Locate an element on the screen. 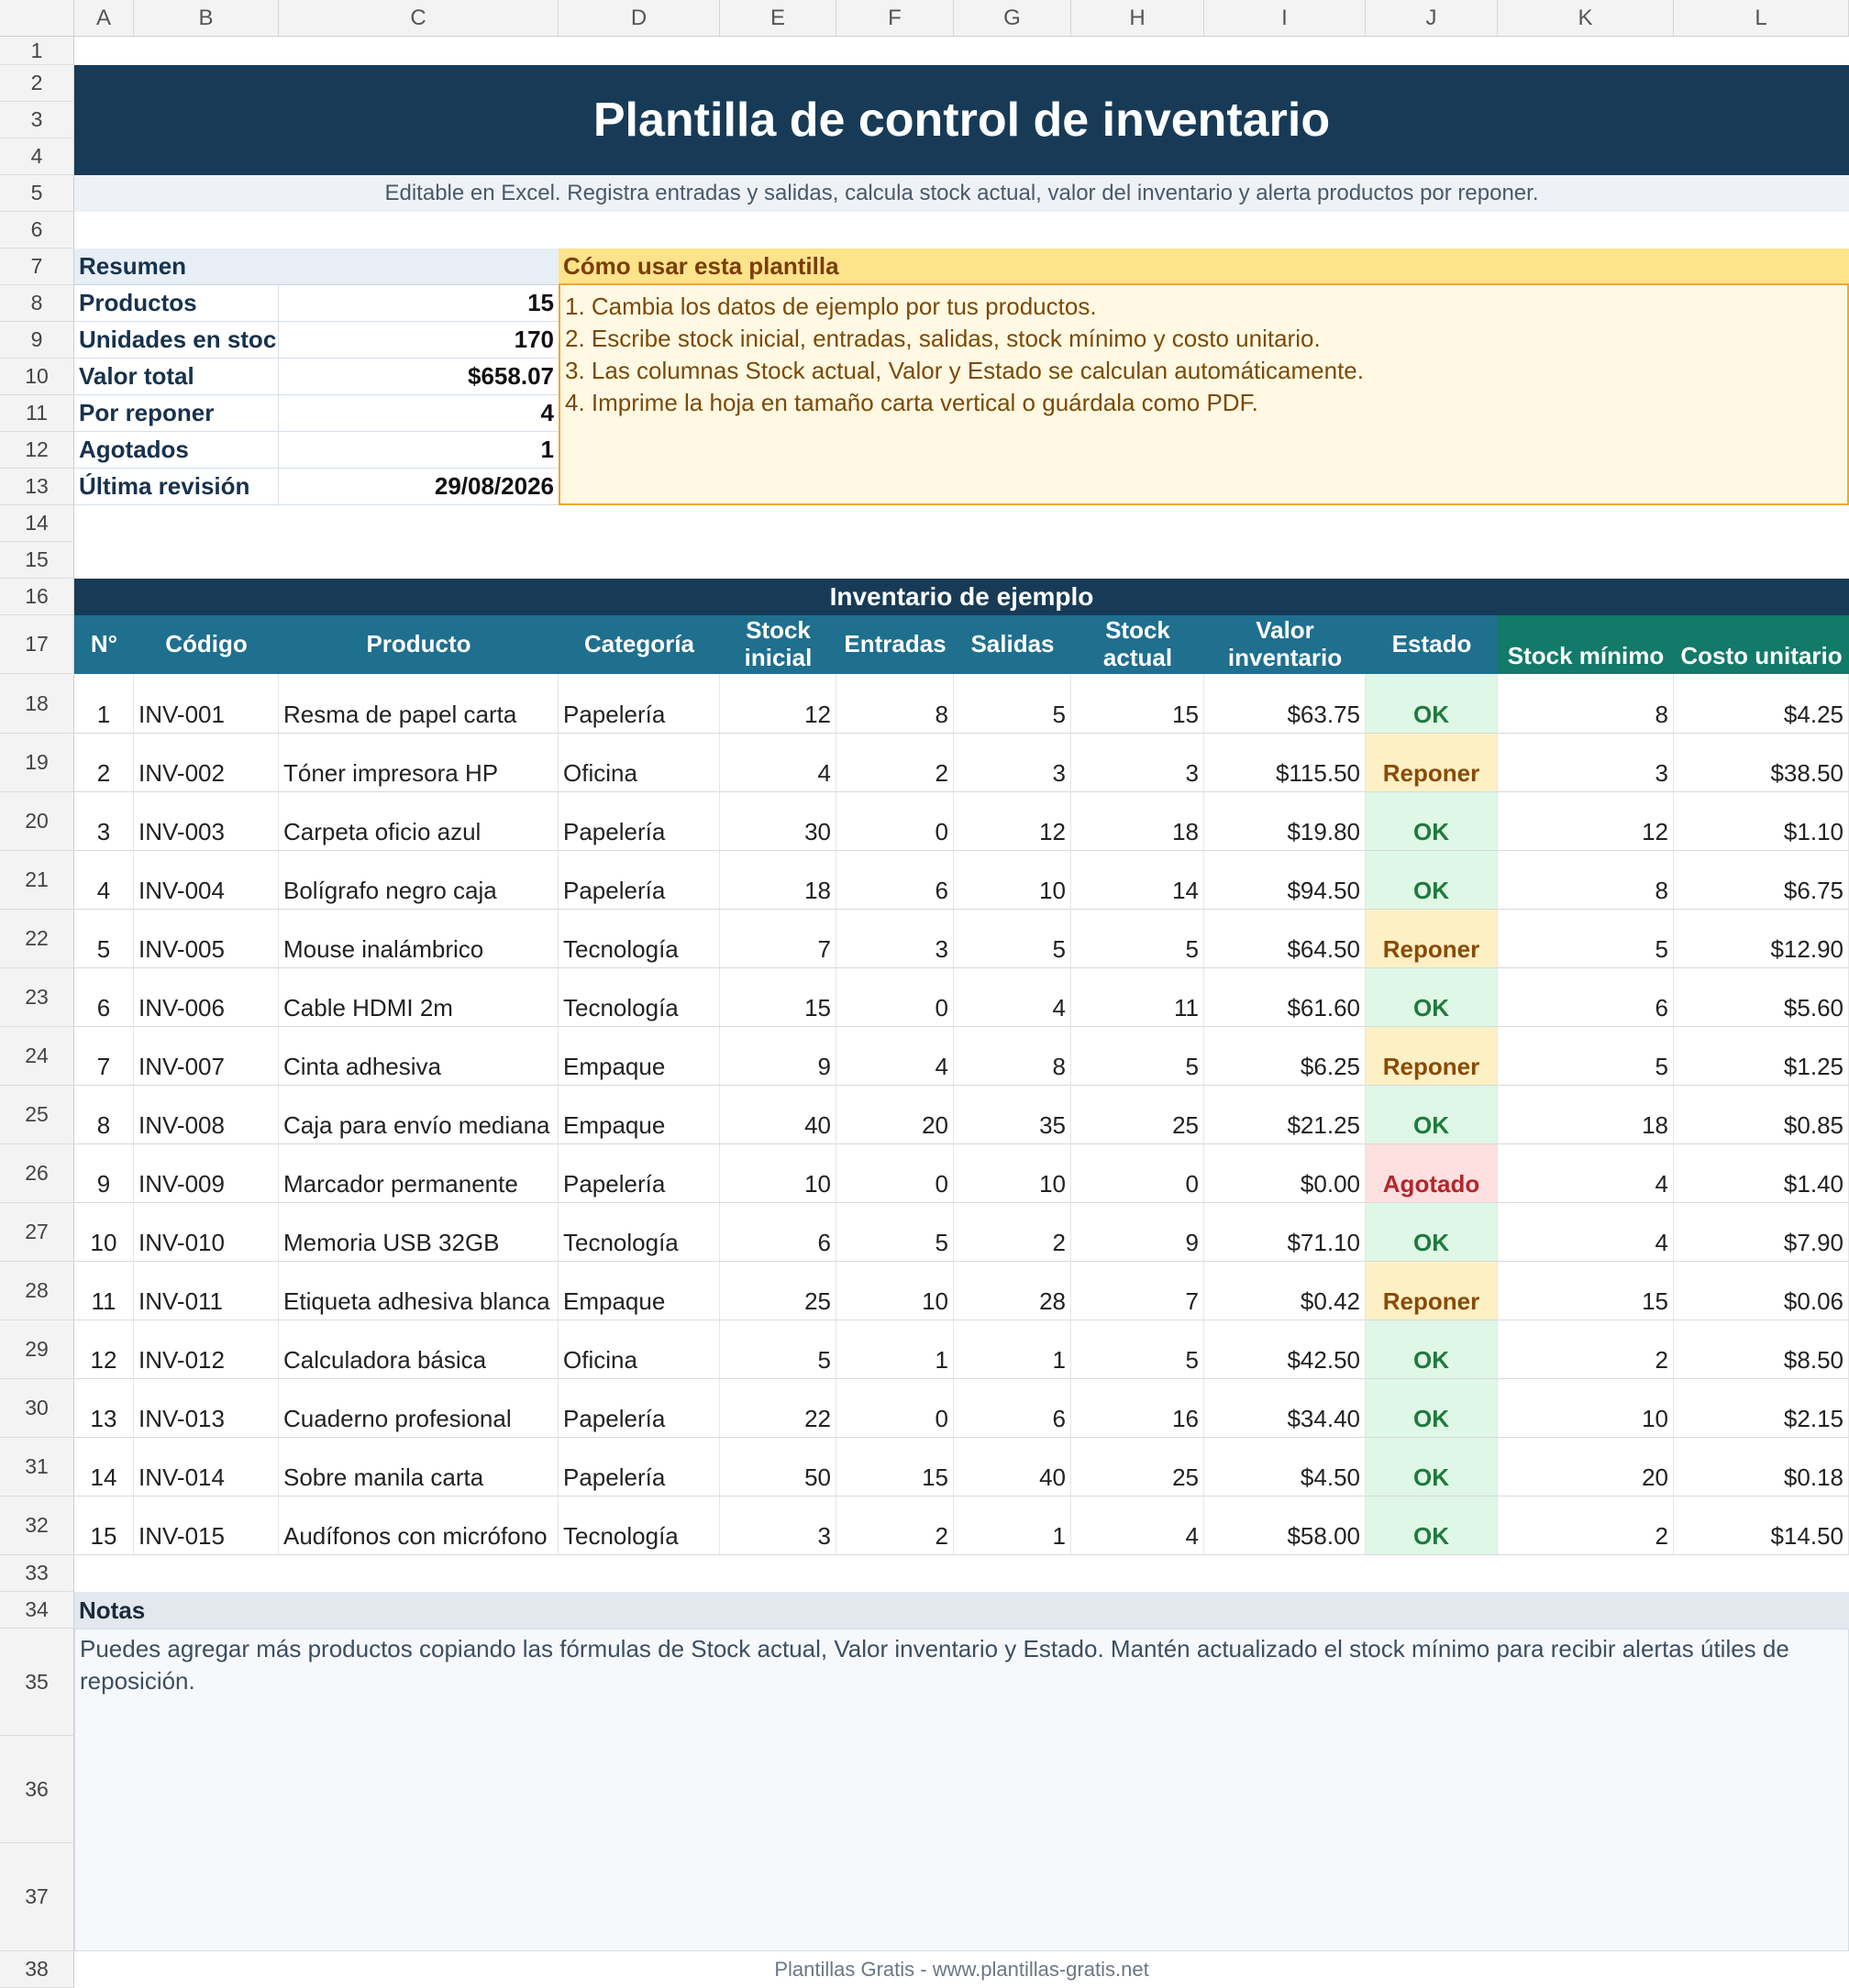  cell-current: 5 is located at coordinates (1137, 939).